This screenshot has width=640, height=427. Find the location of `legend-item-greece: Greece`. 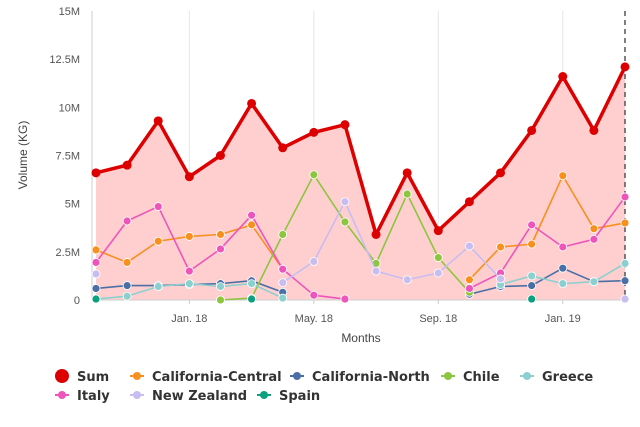

legend-item-greece: Greece is located at coordinates (556, 377).